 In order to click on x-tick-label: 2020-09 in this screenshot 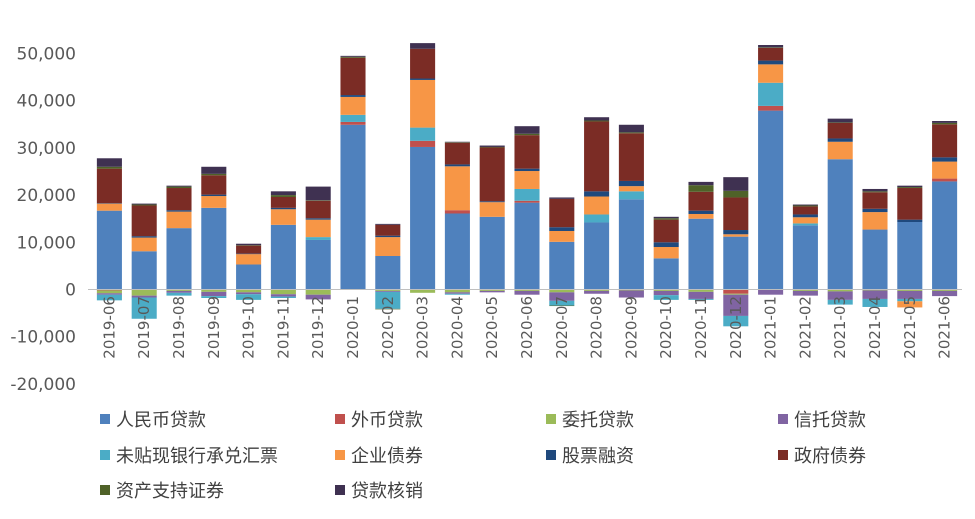, I will do `click(631, 327)`.